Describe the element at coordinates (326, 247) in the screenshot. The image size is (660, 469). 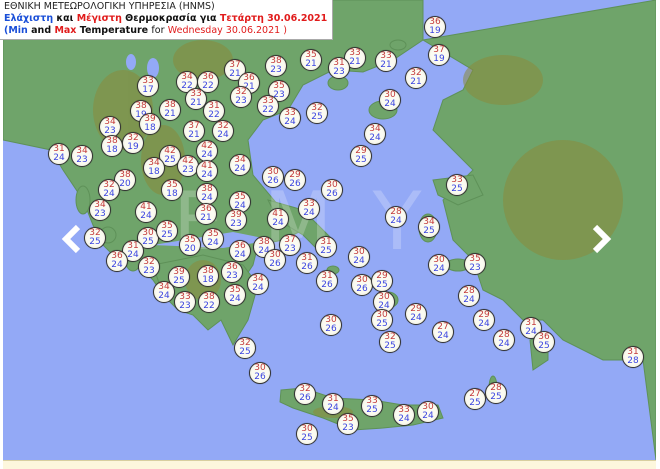
I see `station-marker: 31 25` at that location.